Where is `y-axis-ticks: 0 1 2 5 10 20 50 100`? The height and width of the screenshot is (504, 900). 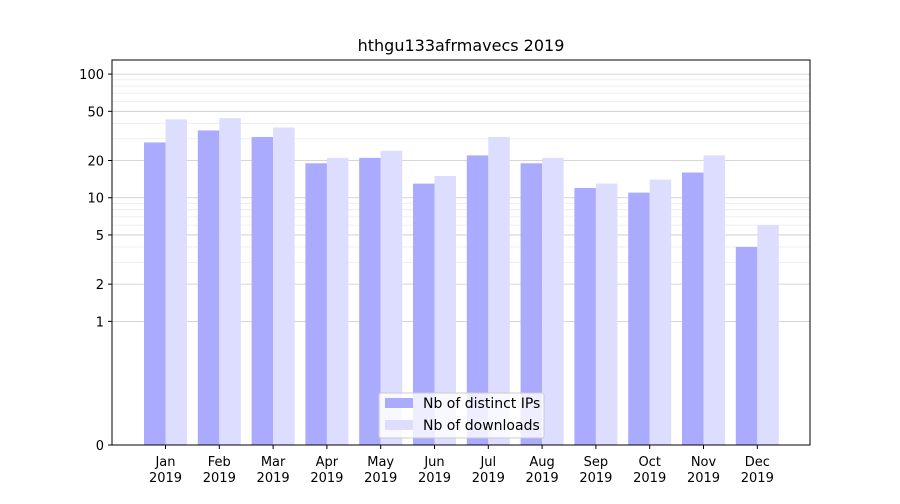
y-axis-ticks: 0 1 2 5 10 20 50 100 is located at coordinates (95, 261).